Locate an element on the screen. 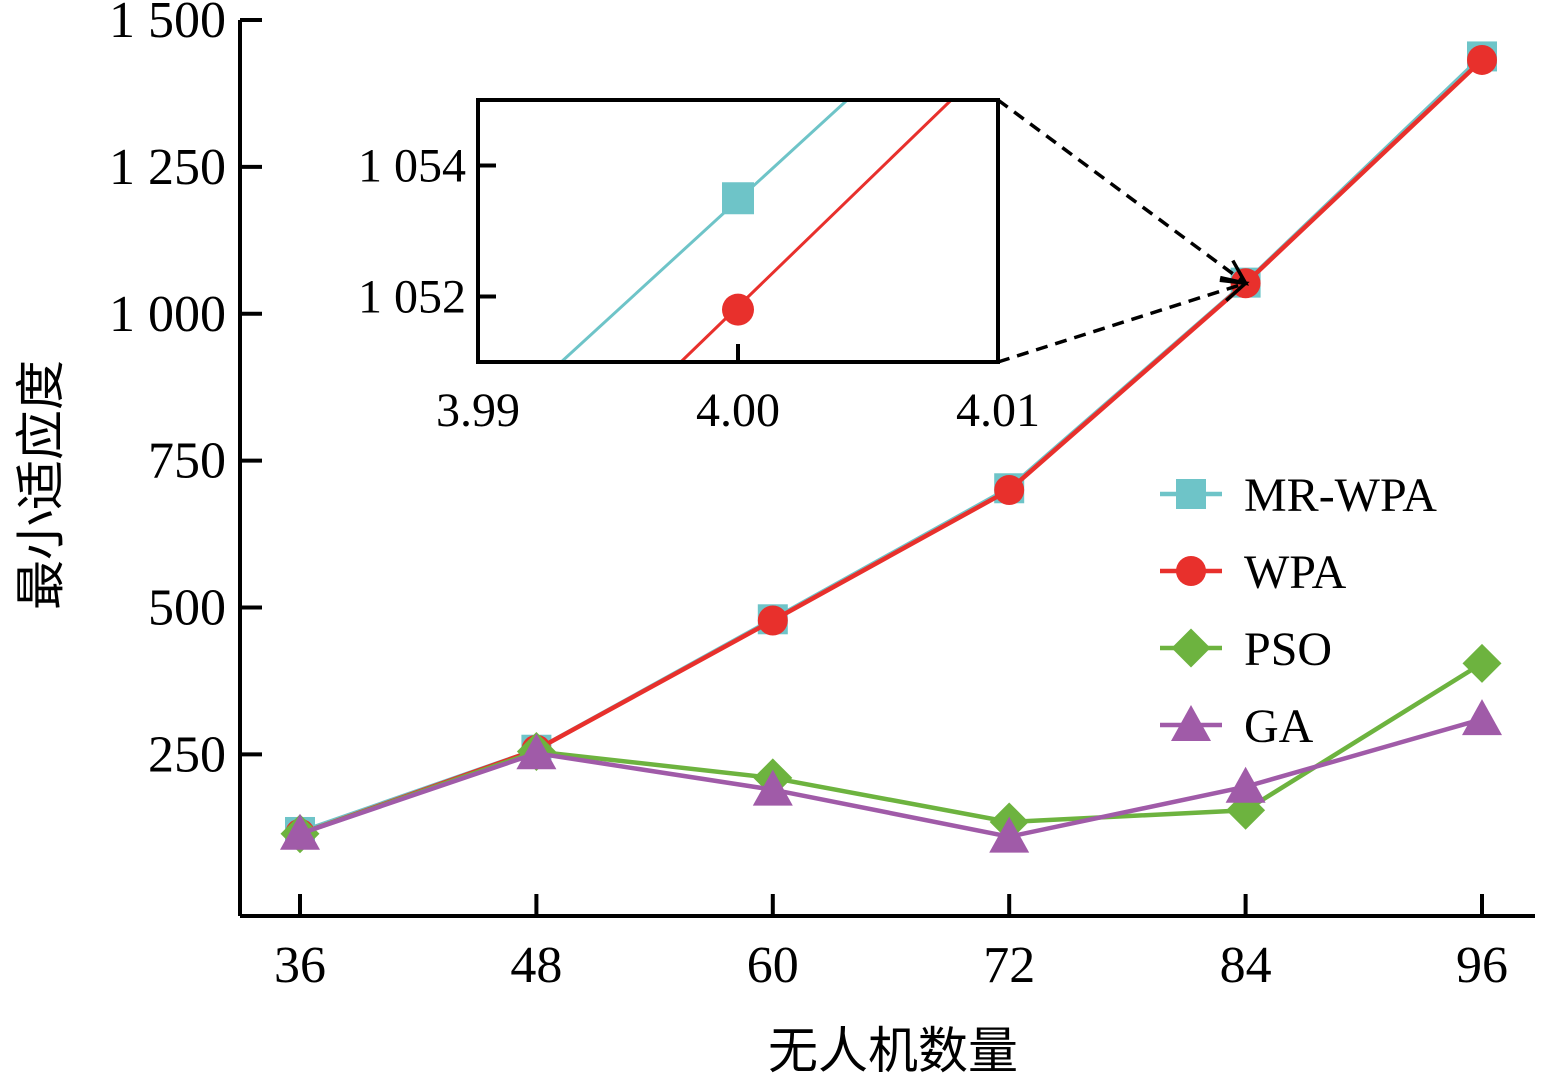 Image resolution: width=1562 pixels, height=1081 pixels. inset-y-tick-label: 1 052 is located at coordinates (412, 297).